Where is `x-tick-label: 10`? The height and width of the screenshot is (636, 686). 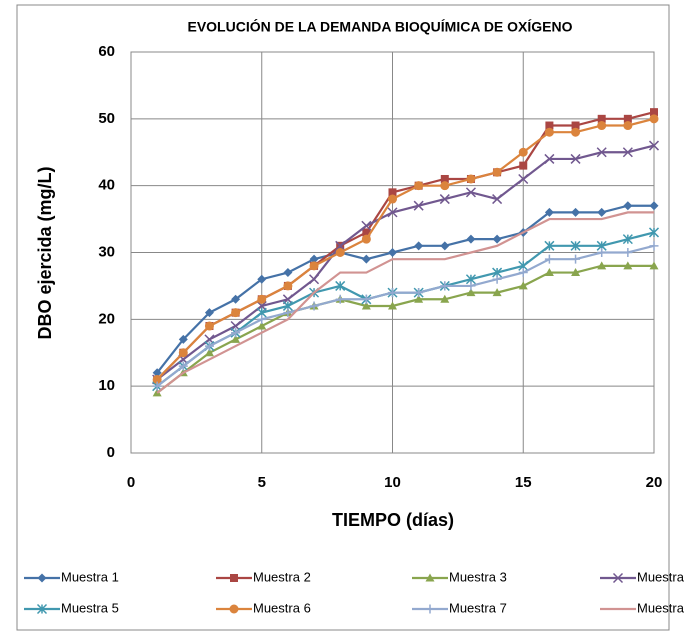 x-tick-label: 10 is located at coordinates (392, 482).